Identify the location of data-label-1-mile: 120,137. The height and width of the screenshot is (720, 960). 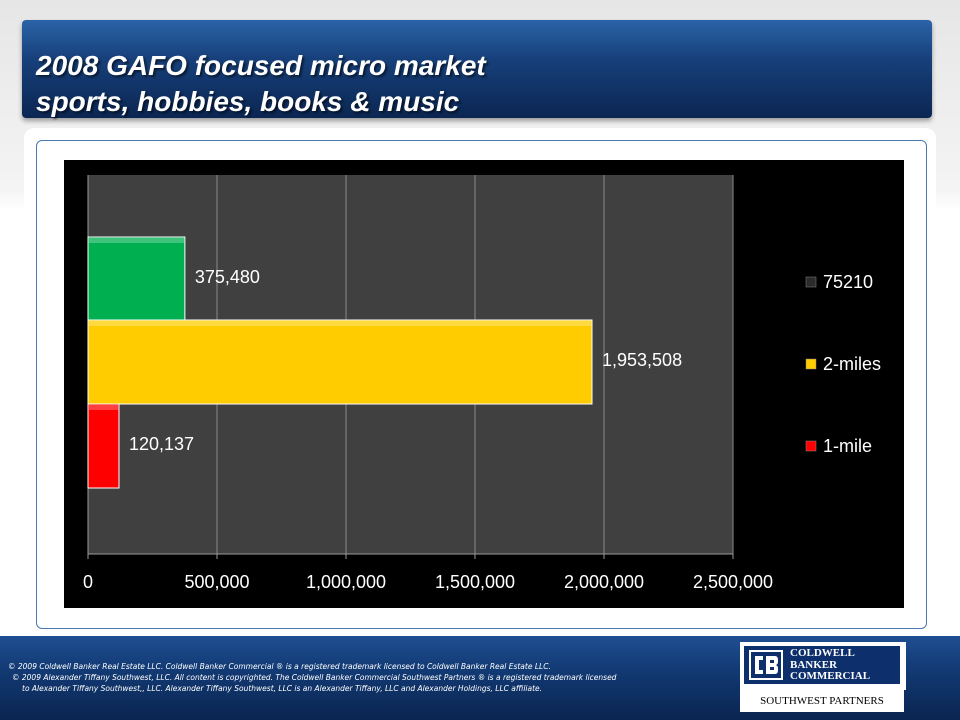
(161, 444).